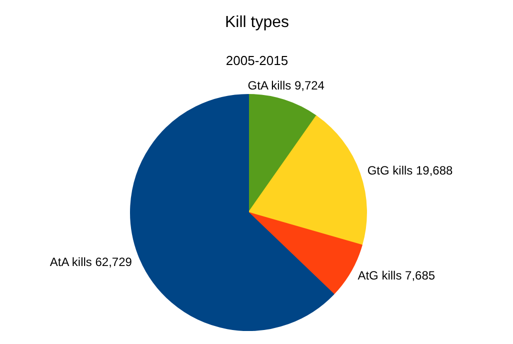 The image size is (513, 344). Describe the element at coordinates (91, 261) in the screenshot. I see `slice-label: AtA kills 62,729` at that location.